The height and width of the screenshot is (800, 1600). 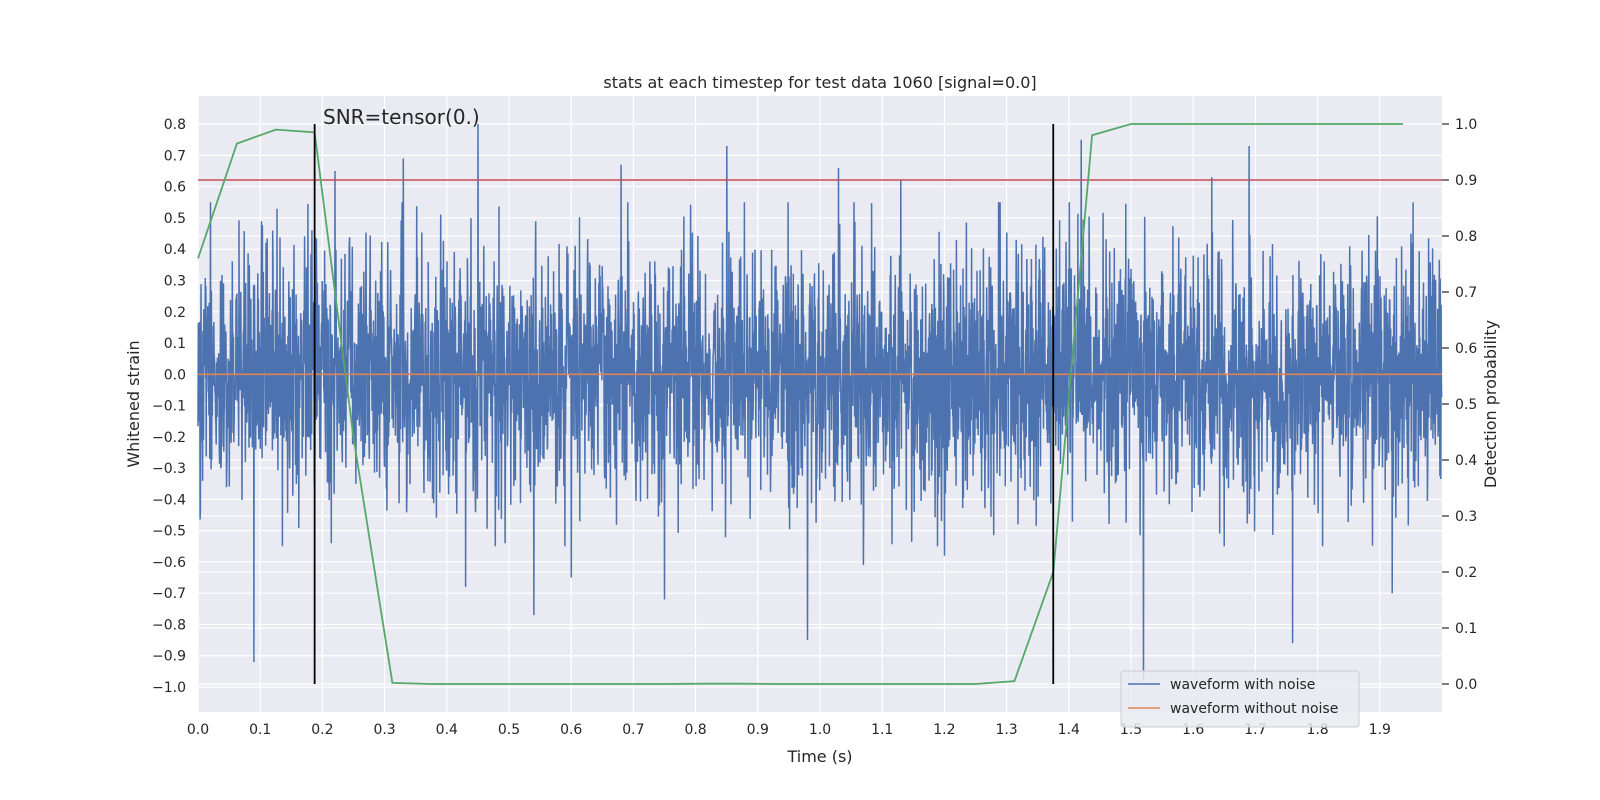 I want to click on y2-tick-label: 0.2, so click(x=1466, y=573).